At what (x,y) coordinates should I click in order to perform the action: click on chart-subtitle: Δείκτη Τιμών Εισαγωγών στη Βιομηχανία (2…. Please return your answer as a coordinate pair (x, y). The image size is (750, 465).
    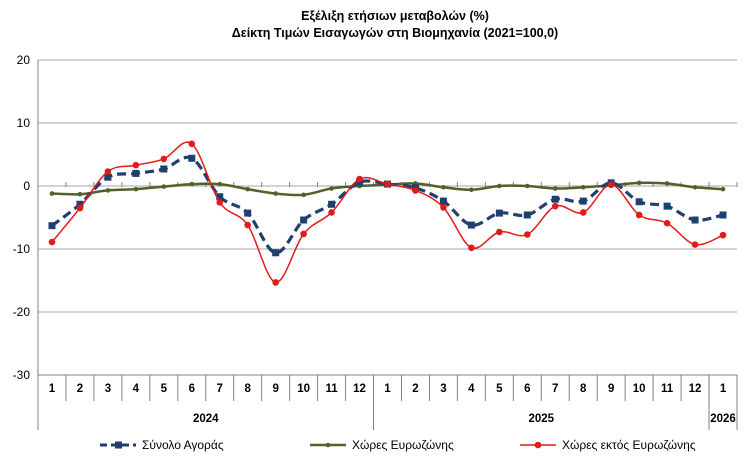
    Looking at the image, I should click on (395, 33).